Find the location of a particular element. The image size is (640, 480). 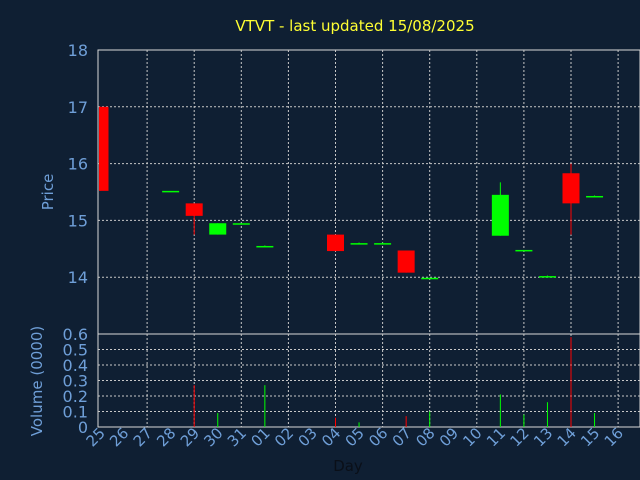

x-tick-label: 02 is located at coordinates (284, 437).